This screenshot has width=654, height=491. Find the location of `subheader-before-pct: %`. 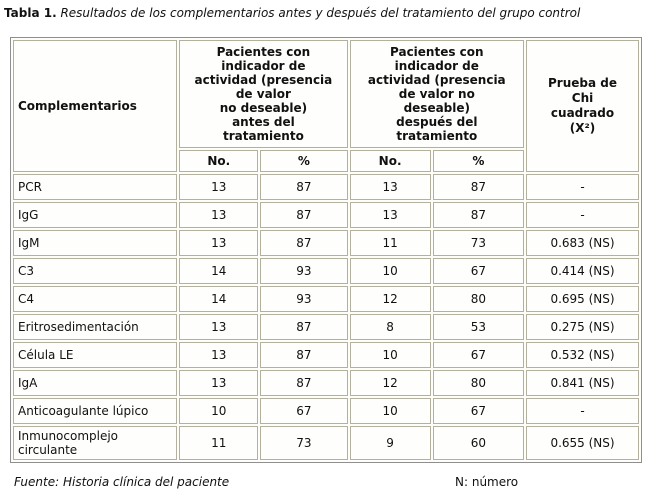

subheader-before-pct: % is located at coordinates (304, 161).